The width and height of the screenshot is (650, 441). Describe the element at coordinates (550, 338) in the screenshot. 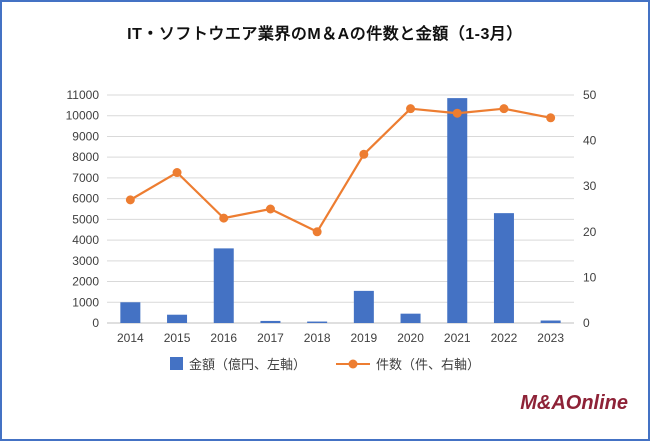

I see `x-axis-category-label: 2023` at that location.